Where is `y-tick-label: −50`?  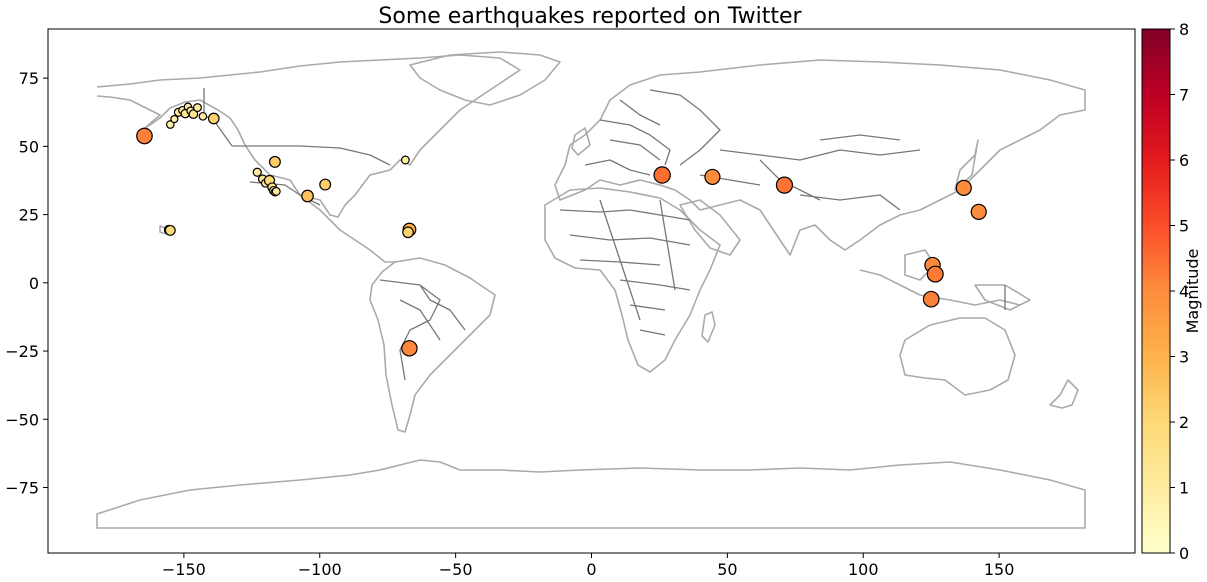 y-tick-label: −50 is located at coordinates (22, 419).